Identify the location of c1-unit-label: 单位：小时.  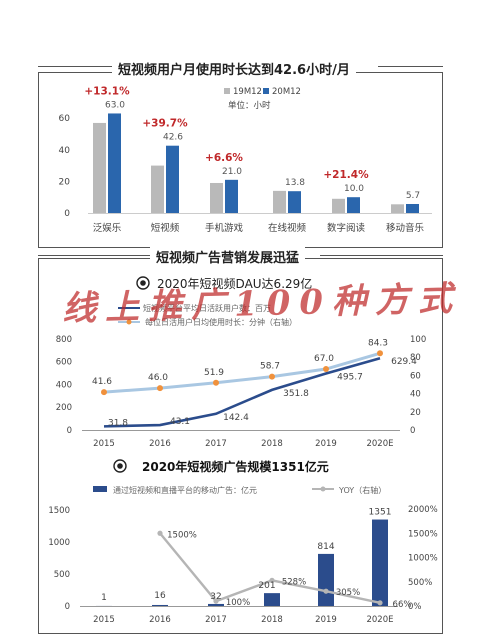
(249, 105).